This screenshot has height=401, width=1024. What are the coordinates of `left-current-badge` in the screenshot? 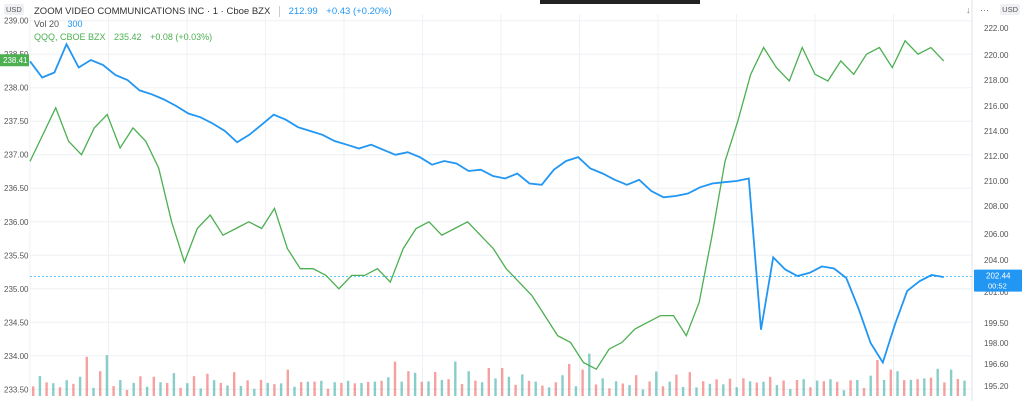 It's located at (14, 60).